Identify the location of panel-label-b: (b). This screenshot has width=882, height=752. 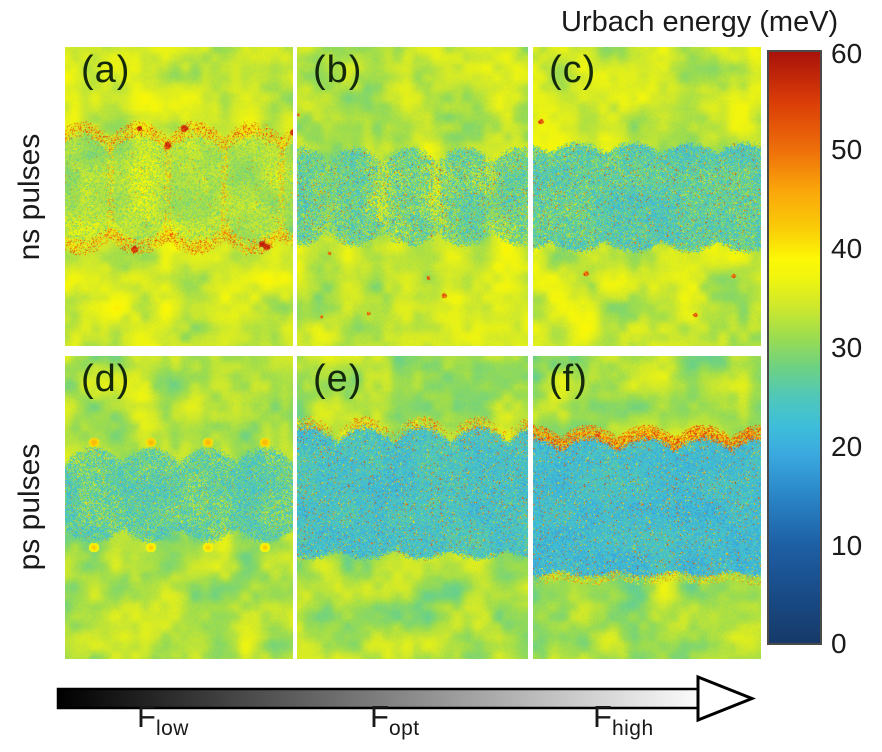
(338, 70).